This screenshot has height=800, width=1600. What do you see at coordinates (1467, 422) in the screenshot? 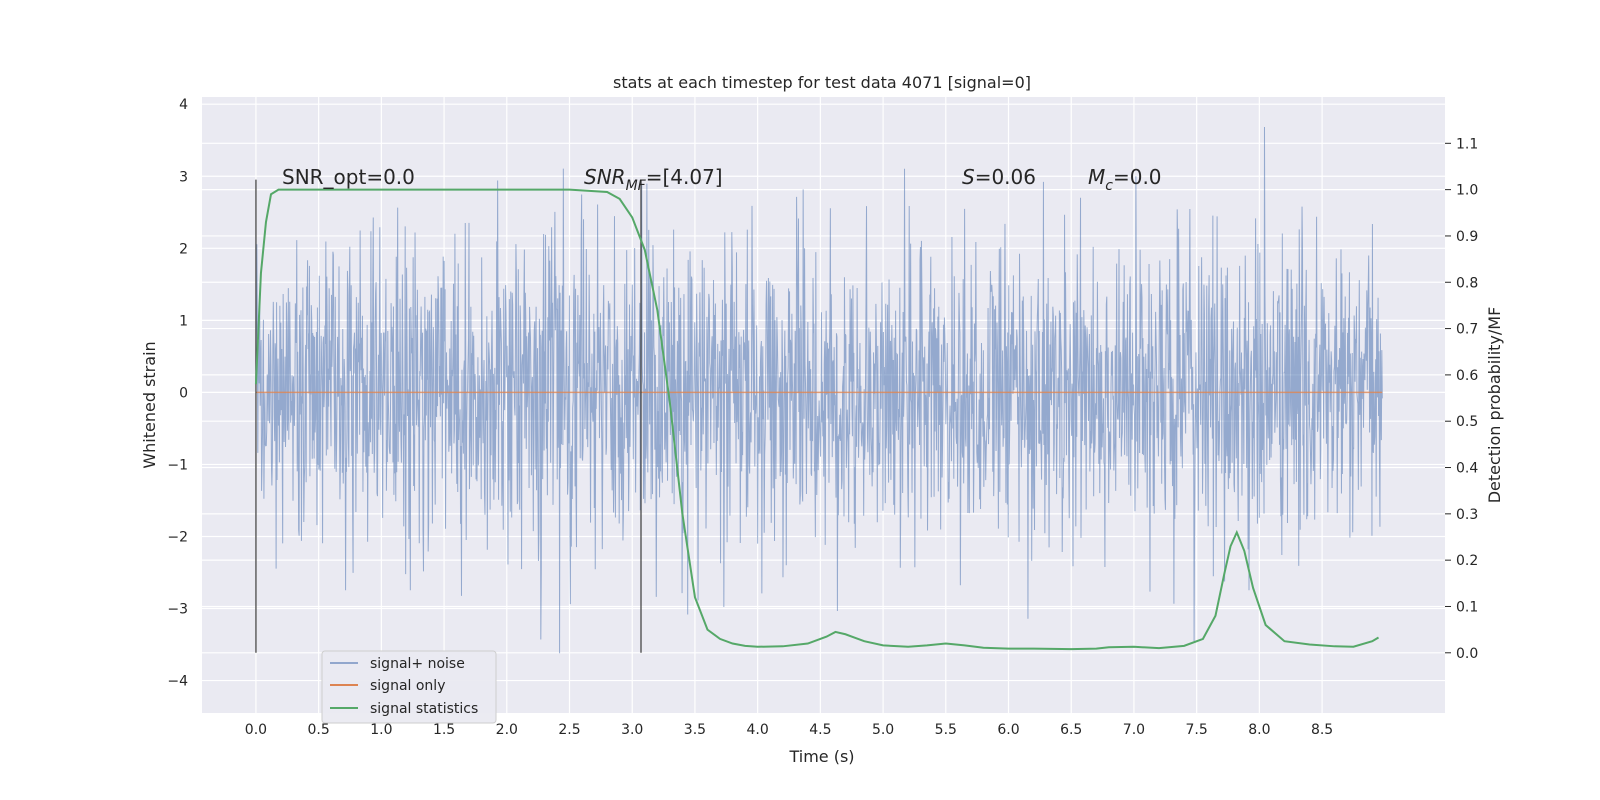
I see `y2-tick-label-5: 0.5` at bounding box center [1467, 422].